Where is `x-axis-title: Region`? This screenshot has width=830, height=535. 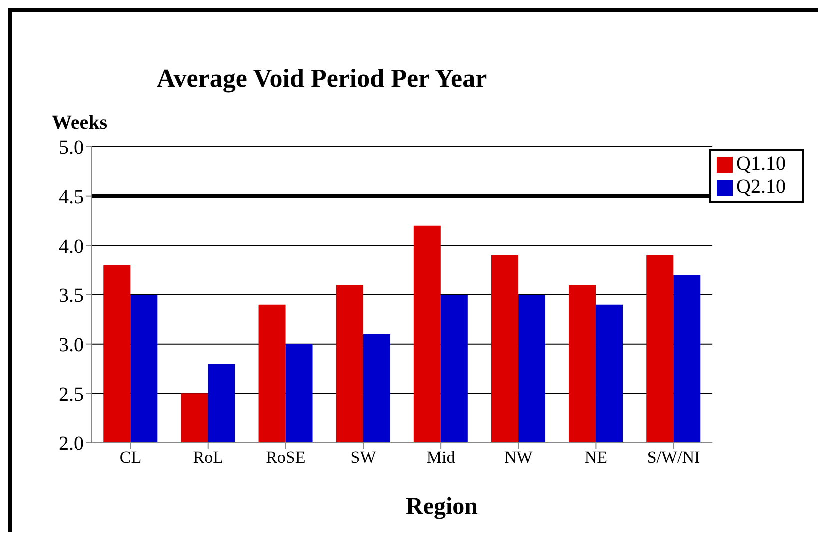
x-axis-title: Region is located at coordinates (442, 507).